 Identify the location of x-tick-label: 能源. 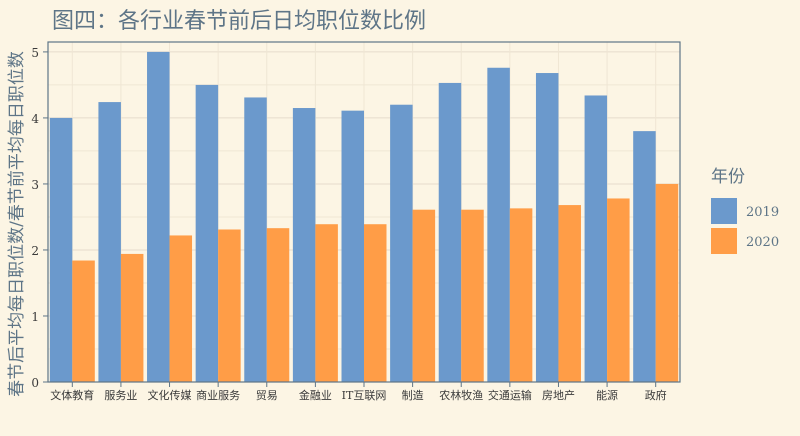
(607, 395).